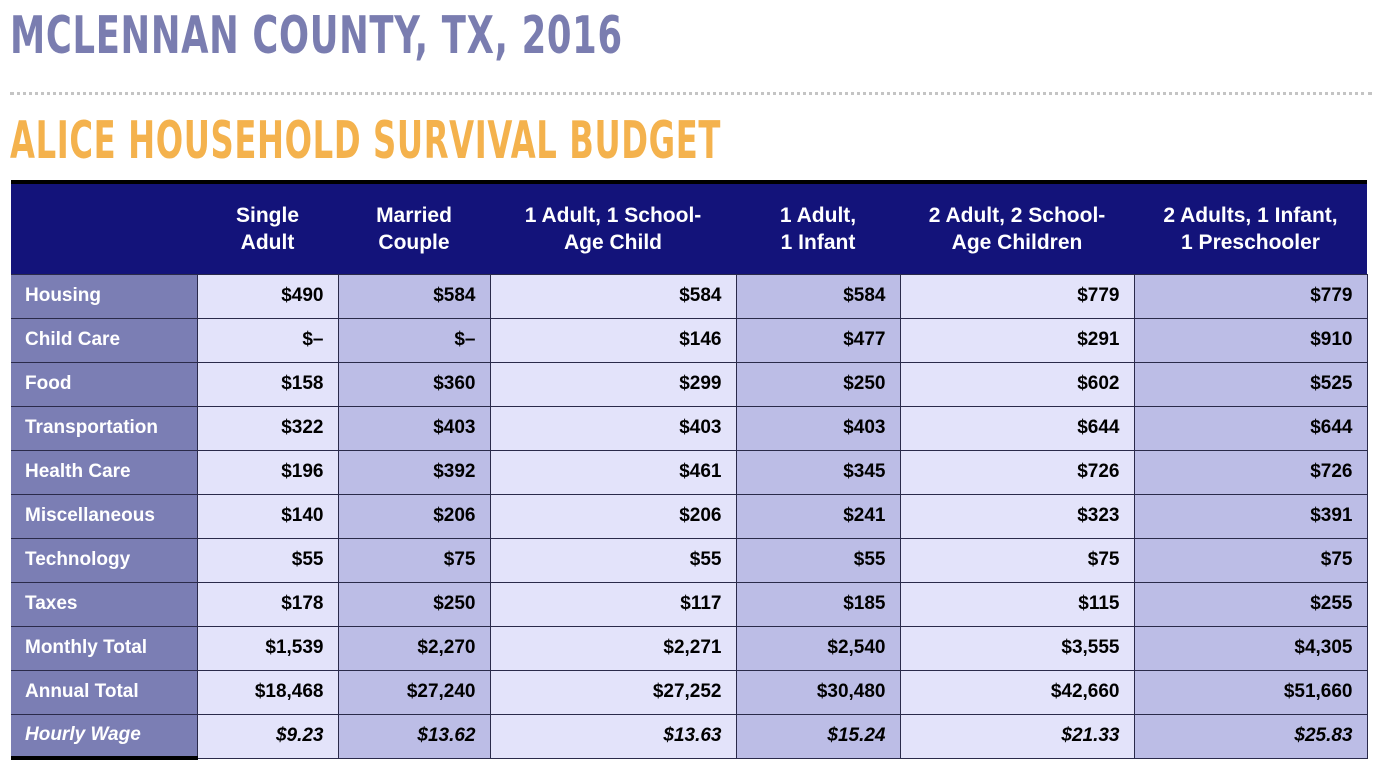 The image size is (1376, 770). I want to click on table-cell: $461, so click(613, 472).